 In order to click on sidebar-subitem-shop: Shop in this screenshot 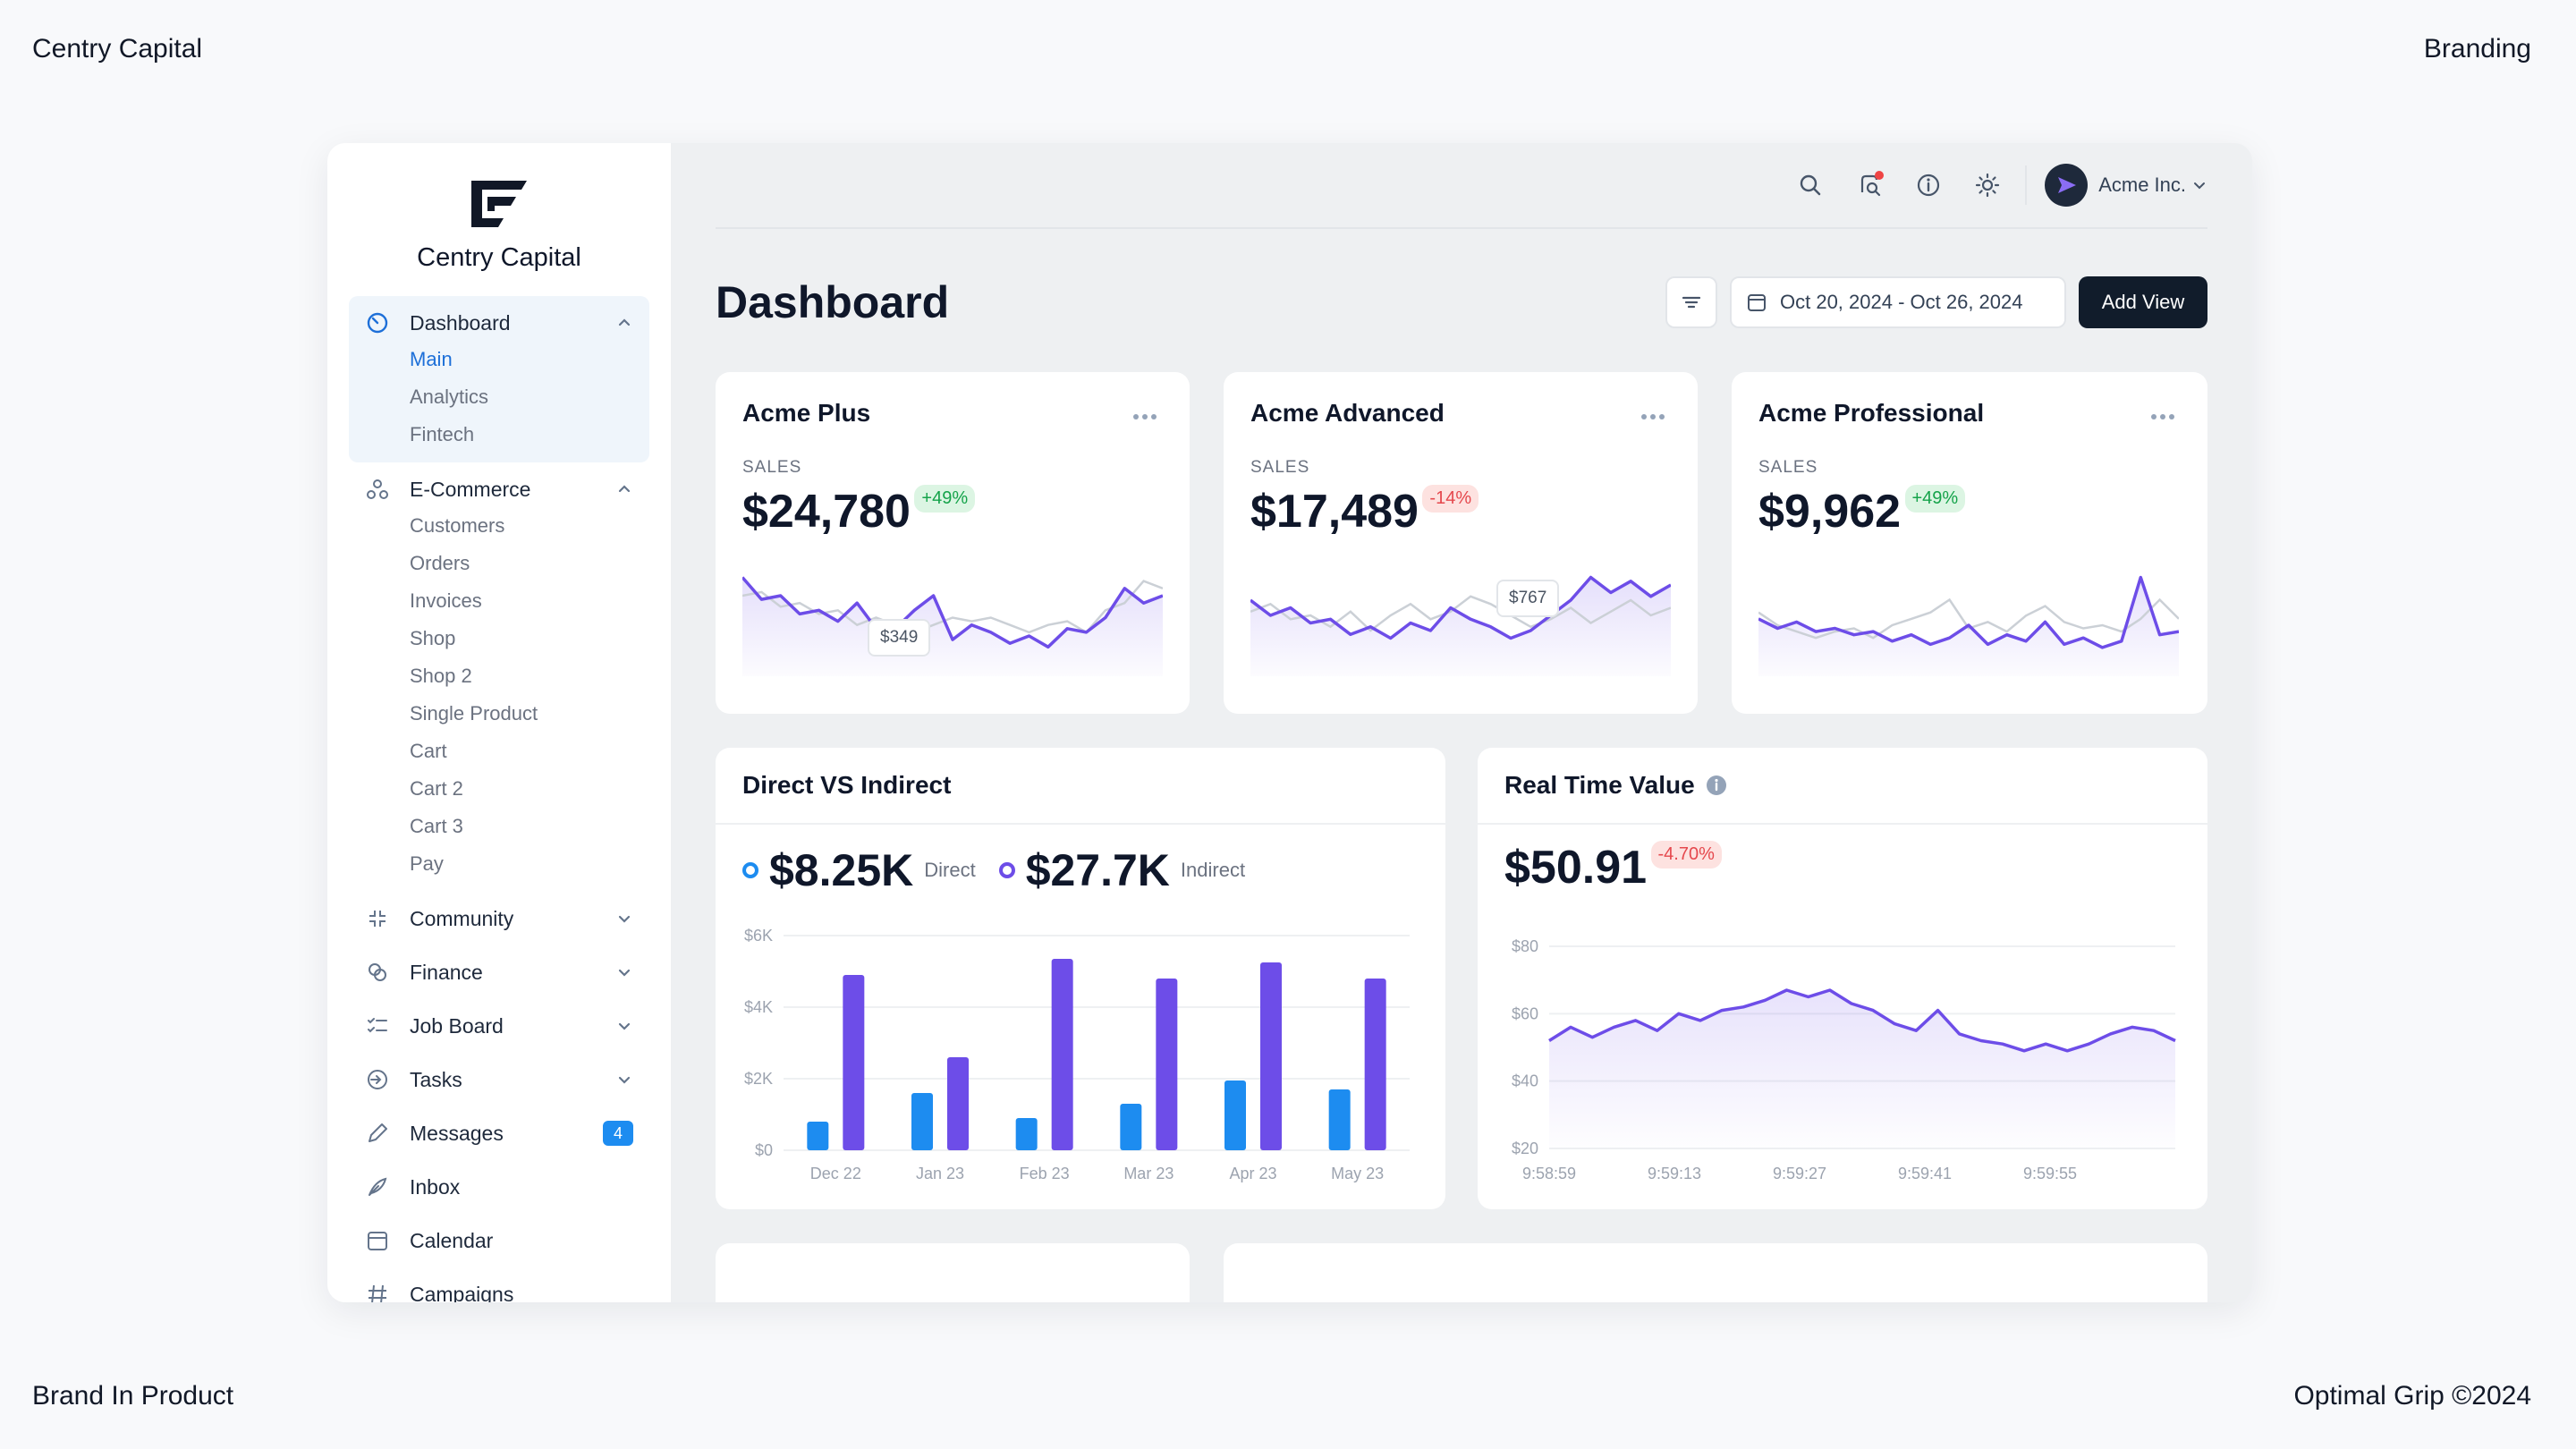, I will do `click(433, 638)`.